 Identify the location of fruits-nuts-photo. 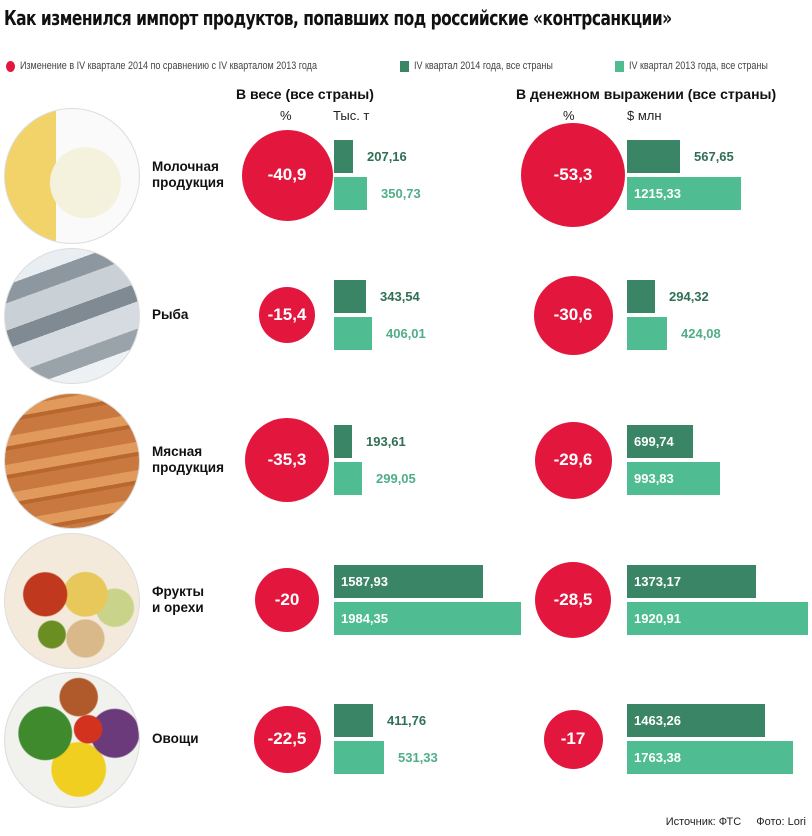
(72, 601).